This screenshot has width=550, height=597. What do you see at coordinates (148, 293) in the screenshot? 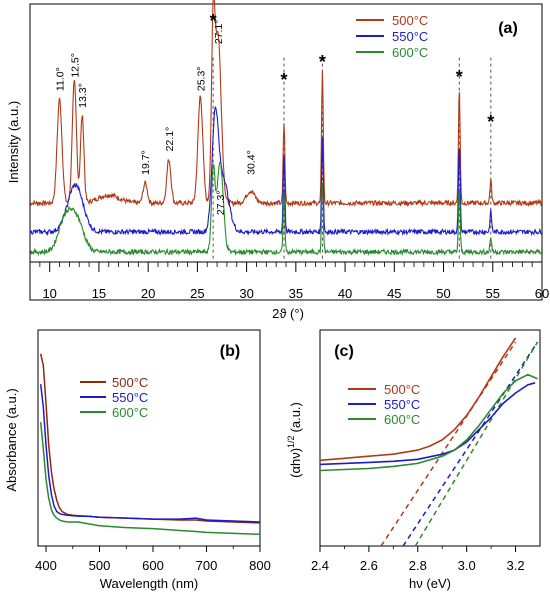
I see `x-tick-label-2: 20` at bounding box center [148, 293].